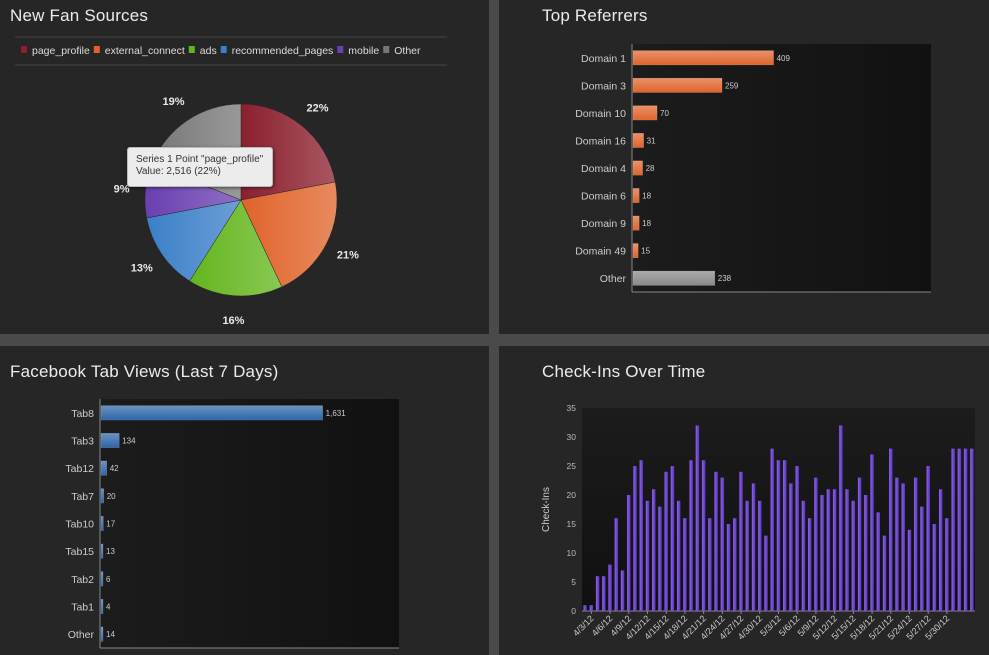 The height and width of the screenshot is (655, 989). Describe the element at coordinates (732, 85) in the screenshot. I see `referrer-value-label: 259` at that location.